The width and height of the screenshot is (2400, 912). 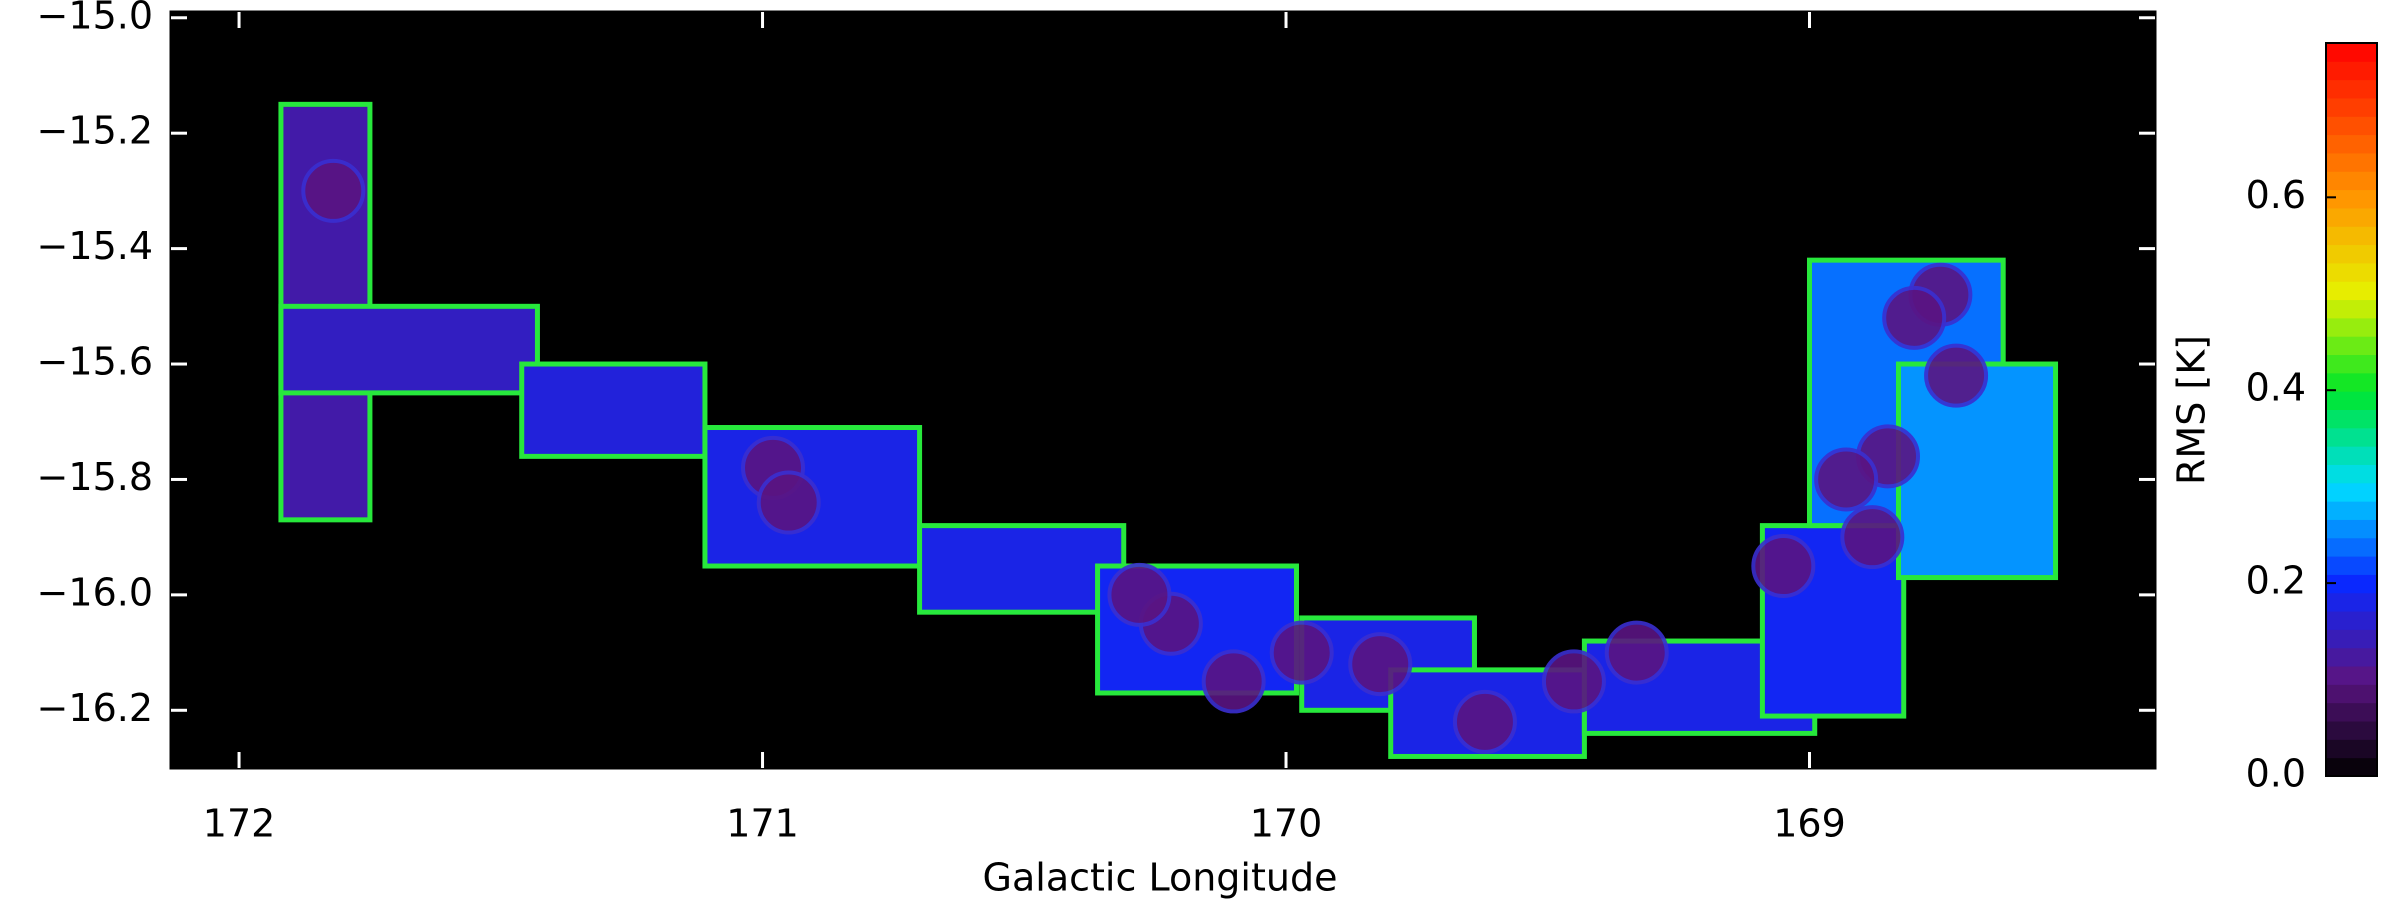 What do you see at coordinates (1809, 824) in the screenshot?
I see `x-tick-label: 169` at bounding box center [1809, 824].